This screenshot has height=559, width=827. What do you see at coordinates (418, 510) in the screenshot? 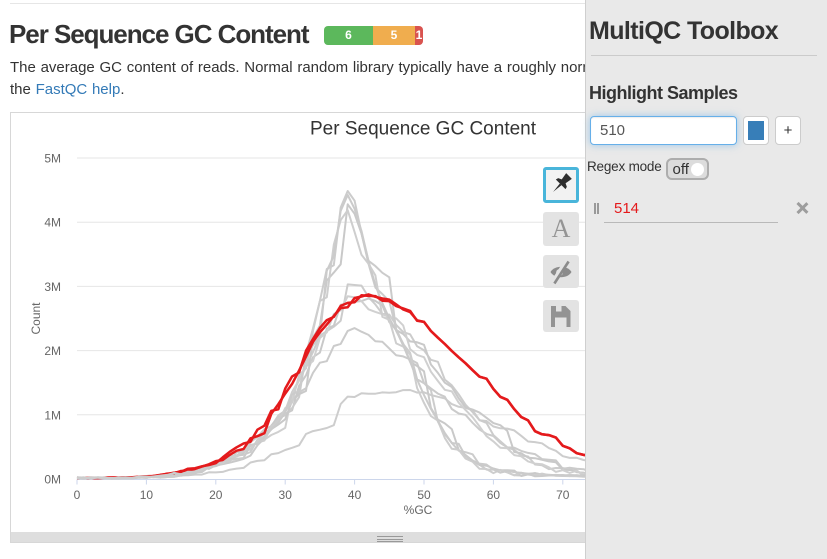
I see `svg-text: %GC` at bounding box center [418, 510].